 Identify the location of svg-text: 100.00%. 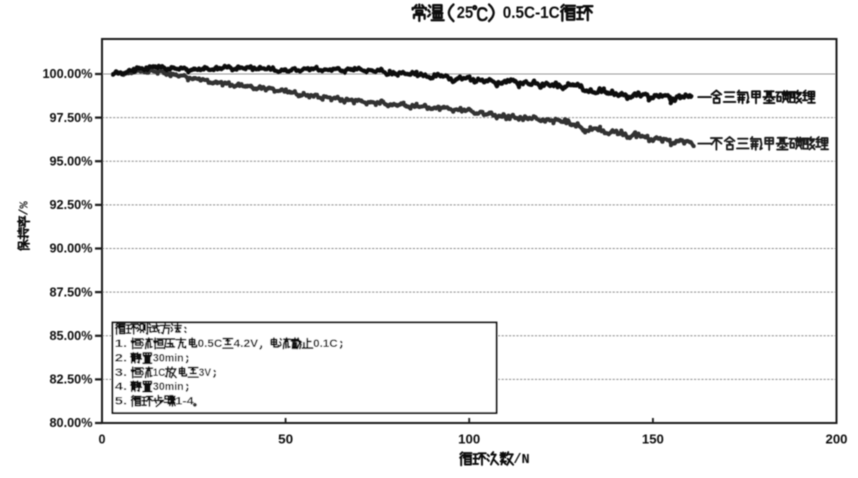
(68, 74).